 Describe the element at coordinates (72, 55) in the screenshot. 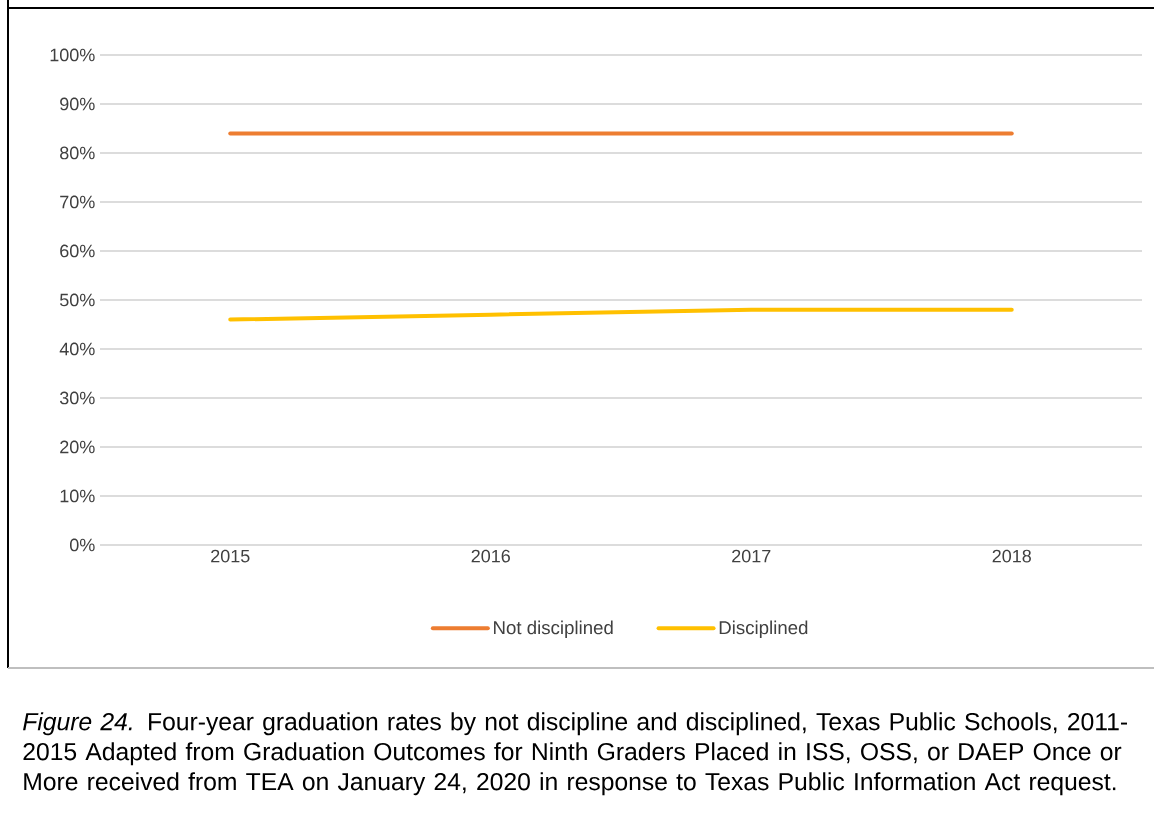

I see `y-tick-label: 100%` at that location.